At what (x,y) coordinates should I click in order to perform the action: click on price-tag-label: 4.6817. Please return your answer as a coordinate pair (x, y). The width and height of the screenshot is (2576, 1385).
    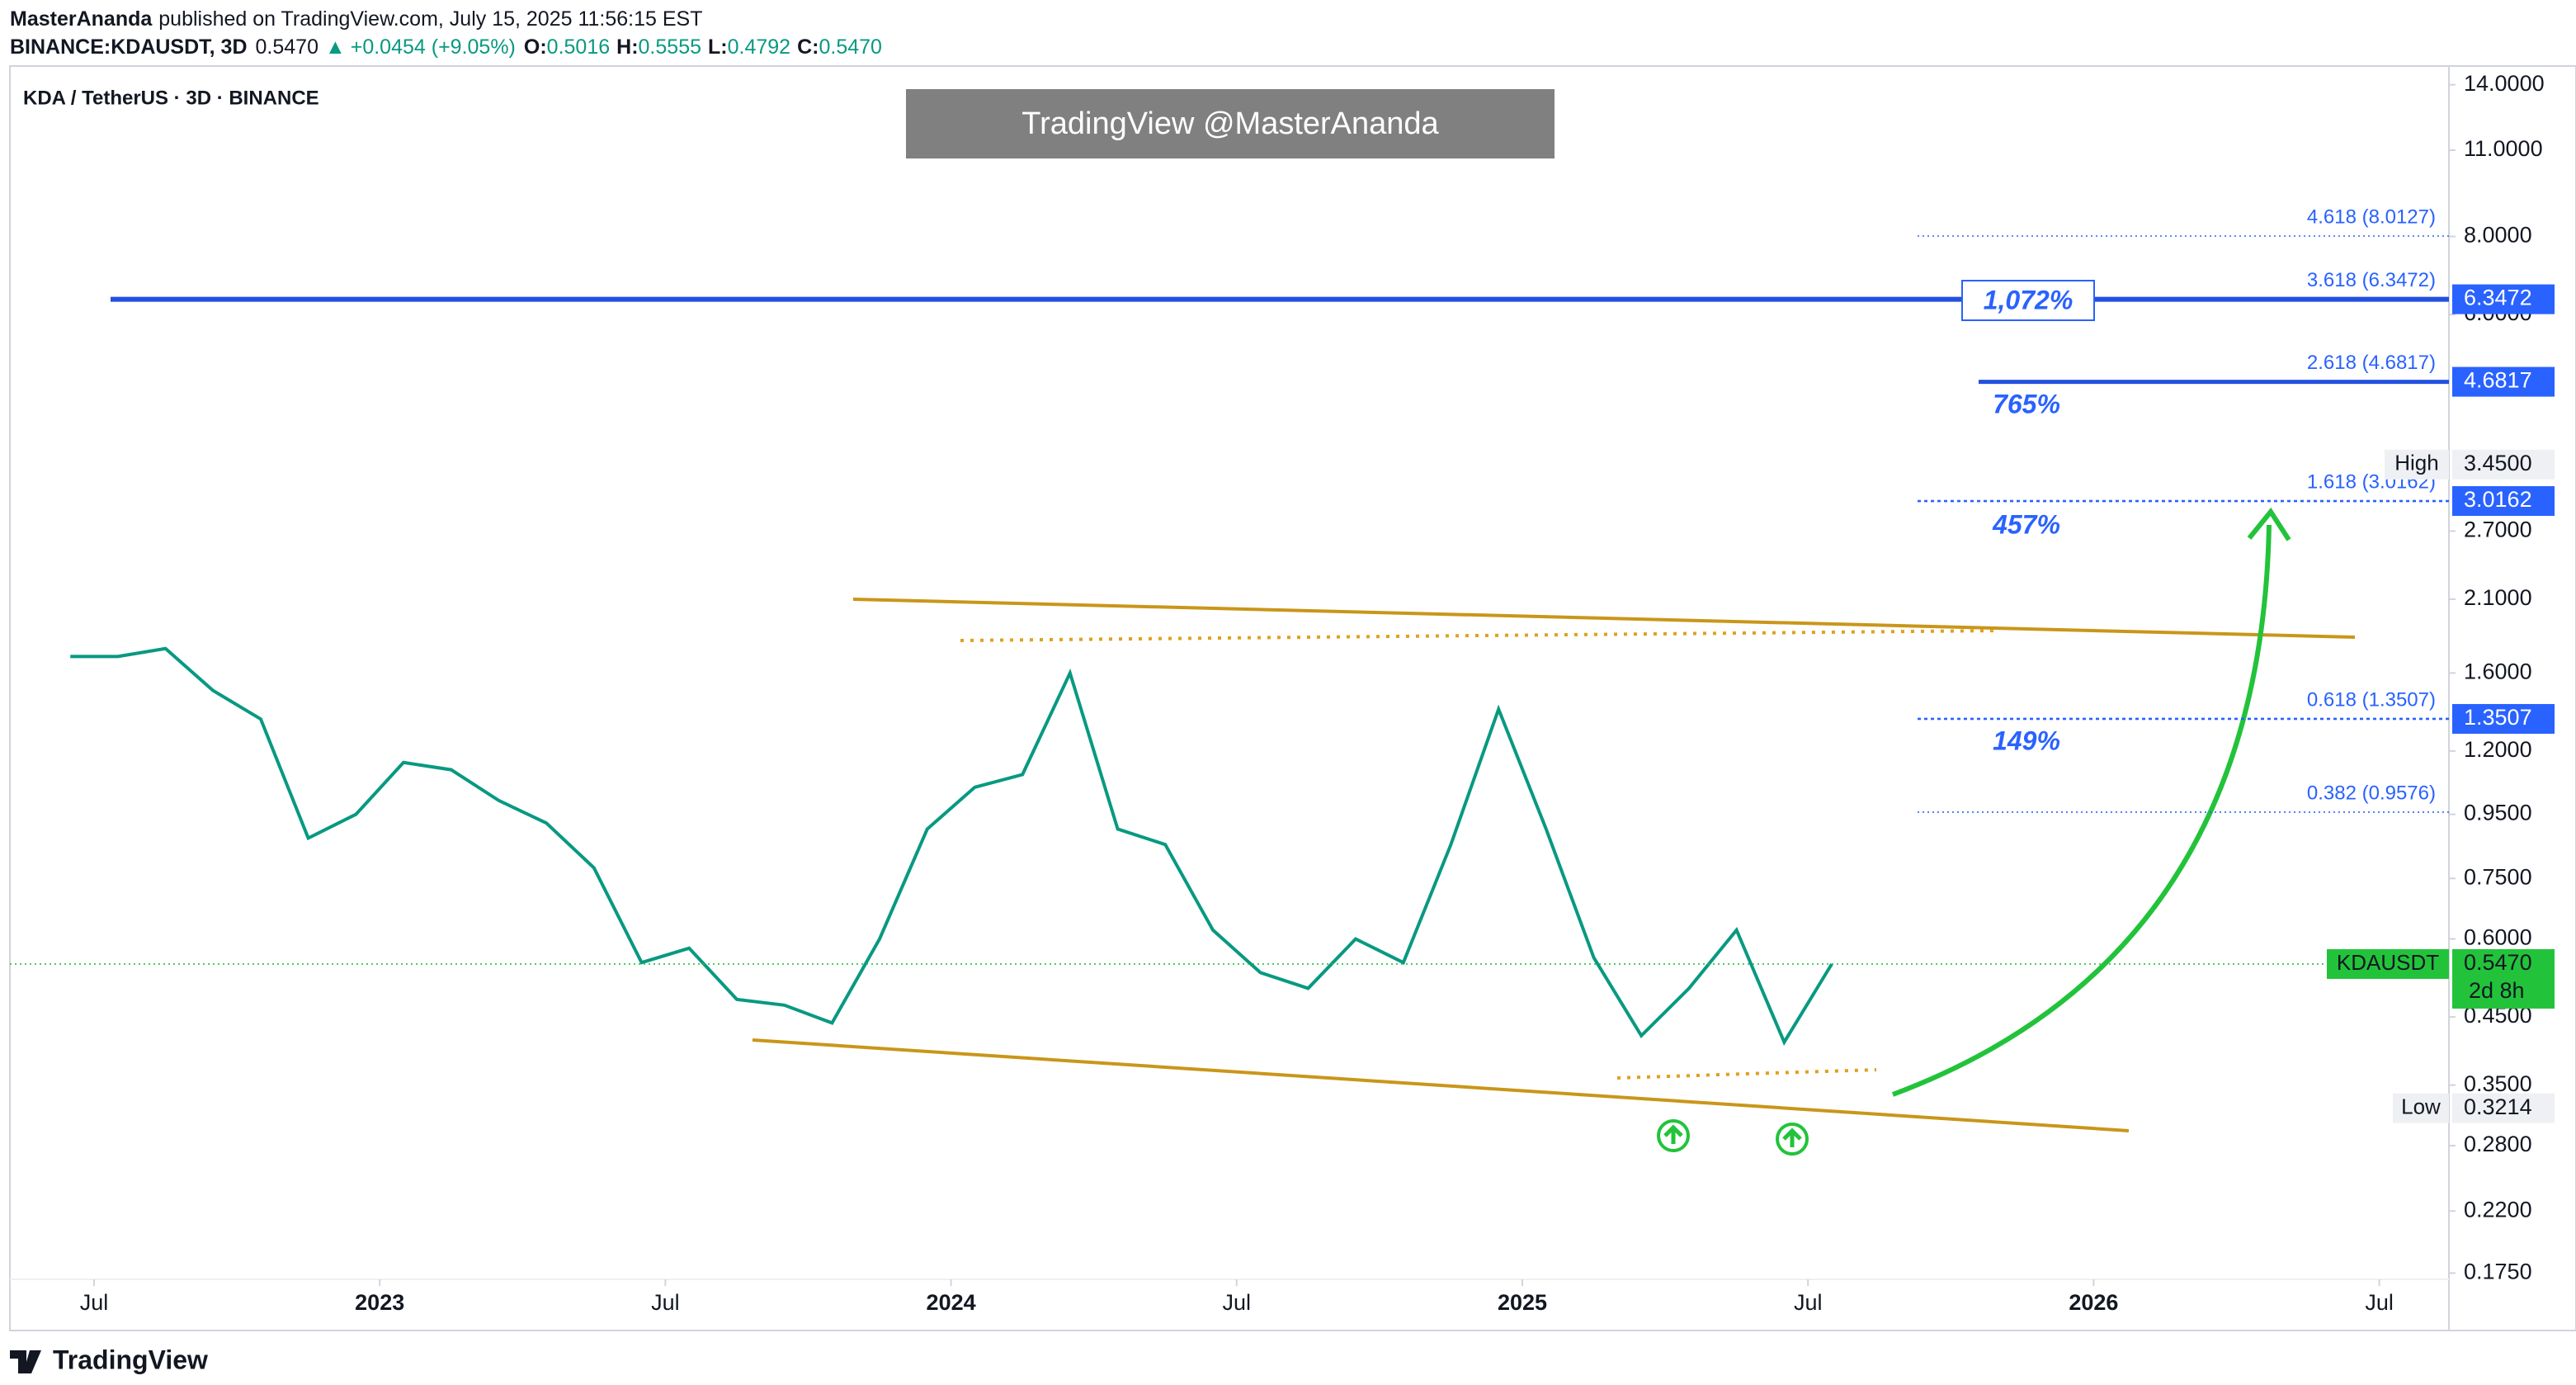
    Looking at the image, I should click on (2498, 380).